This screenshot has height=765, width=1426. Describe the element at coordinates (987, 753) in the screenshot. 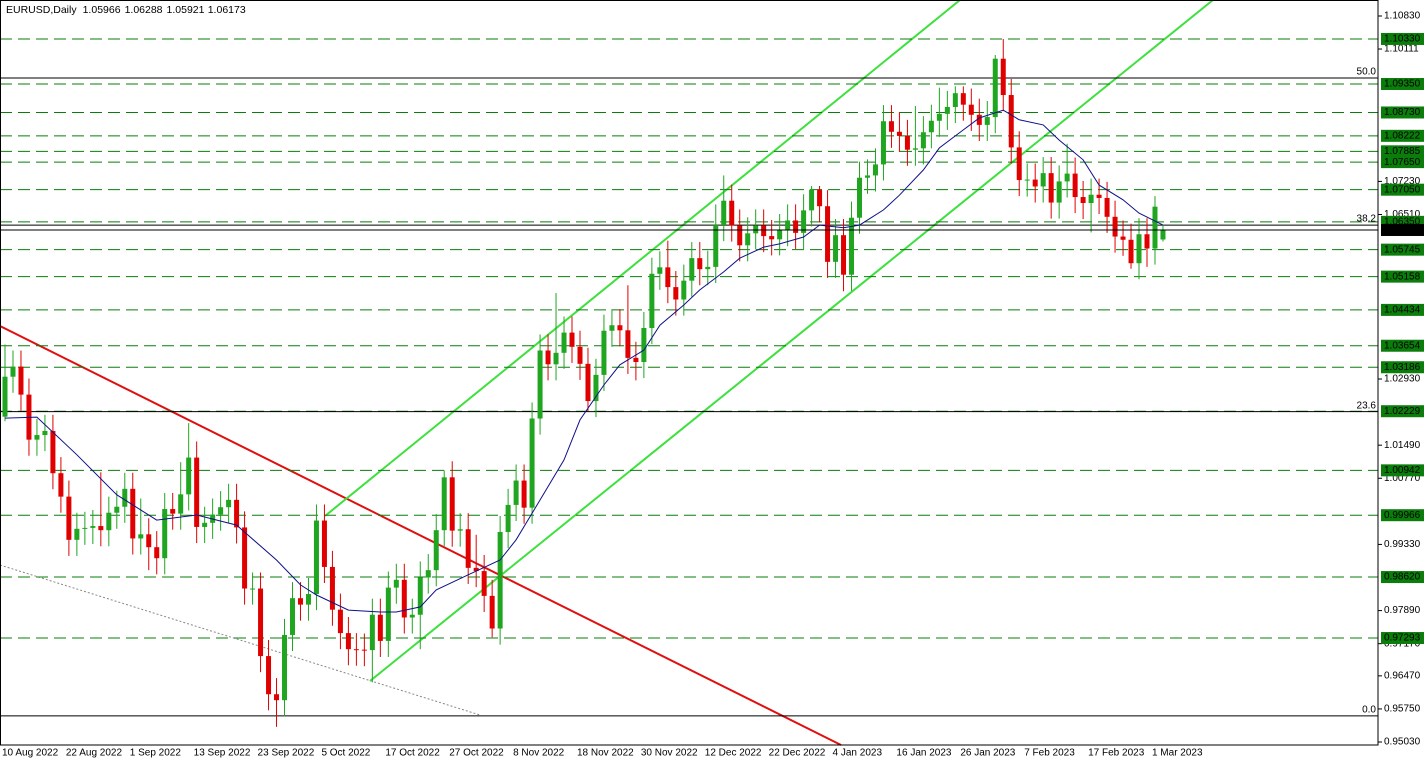

I see `x-tick-label: 26 Jan 2023` at that location.